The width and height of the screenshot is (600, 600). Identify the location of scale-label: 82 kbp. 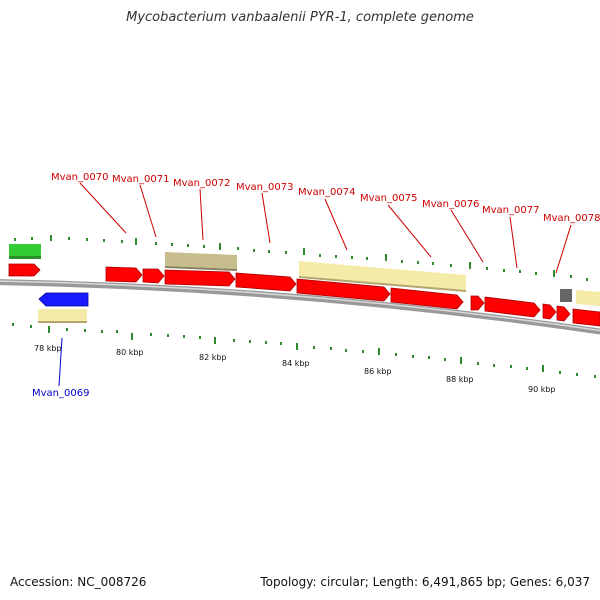
(213, 357).